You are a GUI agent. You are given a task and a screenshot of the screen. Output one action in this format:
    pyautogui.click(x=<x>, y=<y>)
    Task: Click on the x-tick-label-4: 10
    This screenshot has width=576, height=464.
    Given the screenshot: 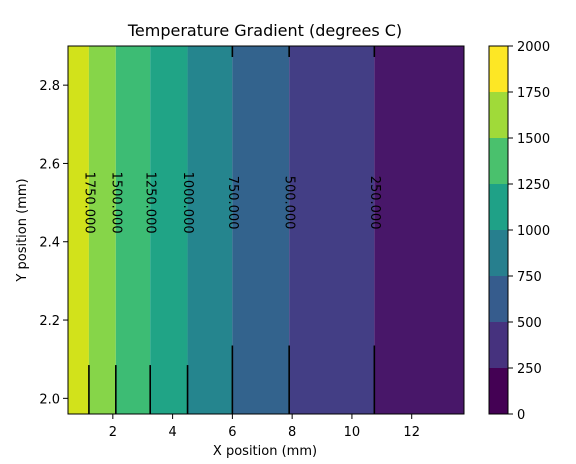 What is the action you would take?
    pyautogui.click(x=352, y=432)
    